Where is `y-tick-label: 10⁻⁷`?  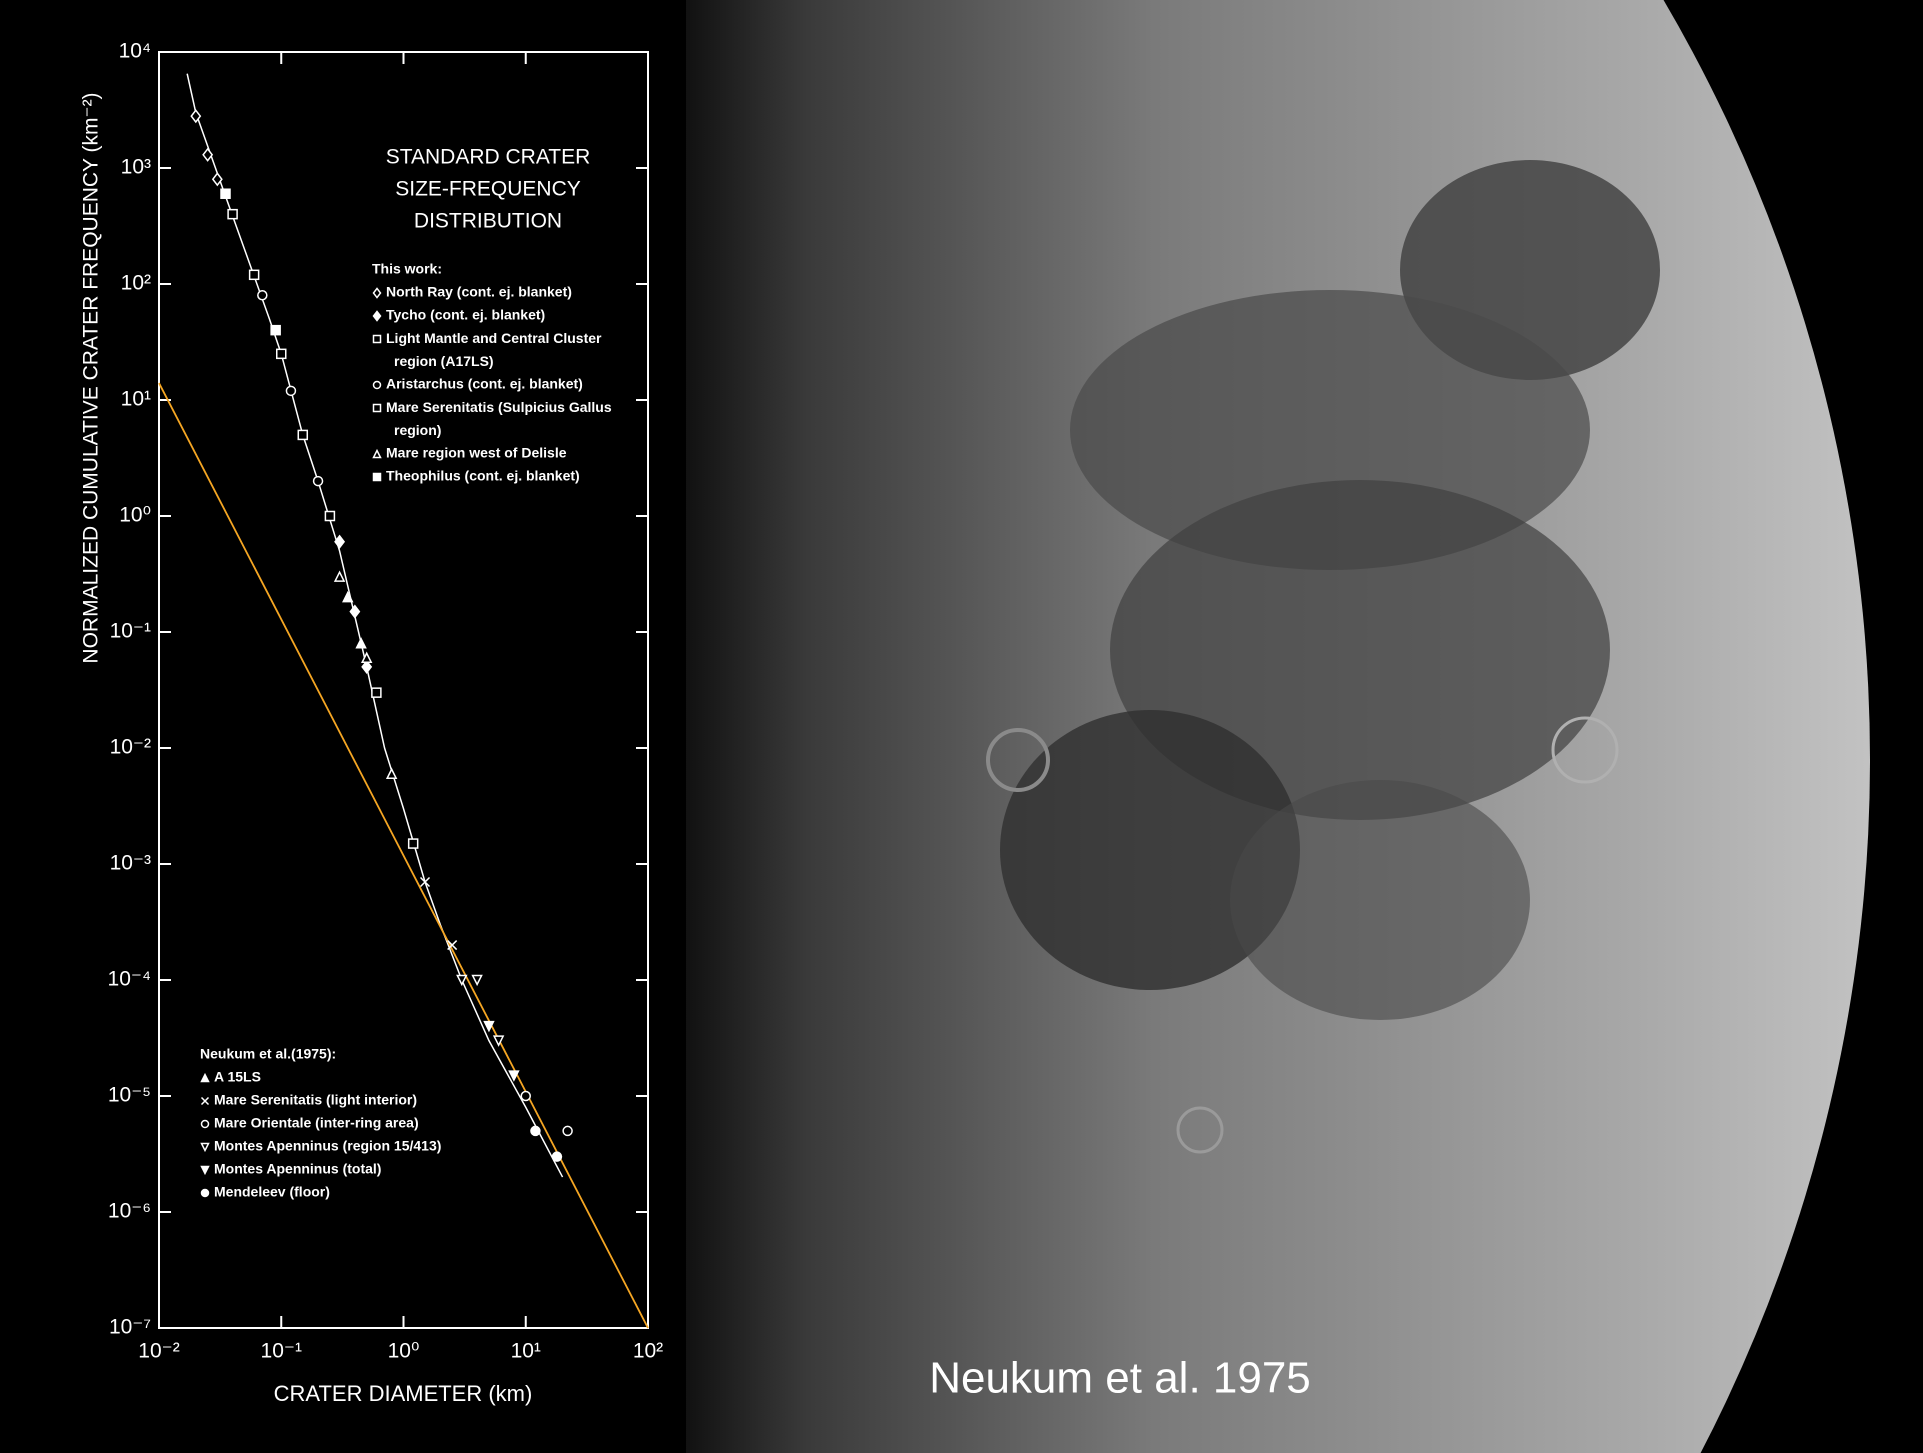
y-tick-label: 10⁻⁷ is located at coordinates (130, 1327).